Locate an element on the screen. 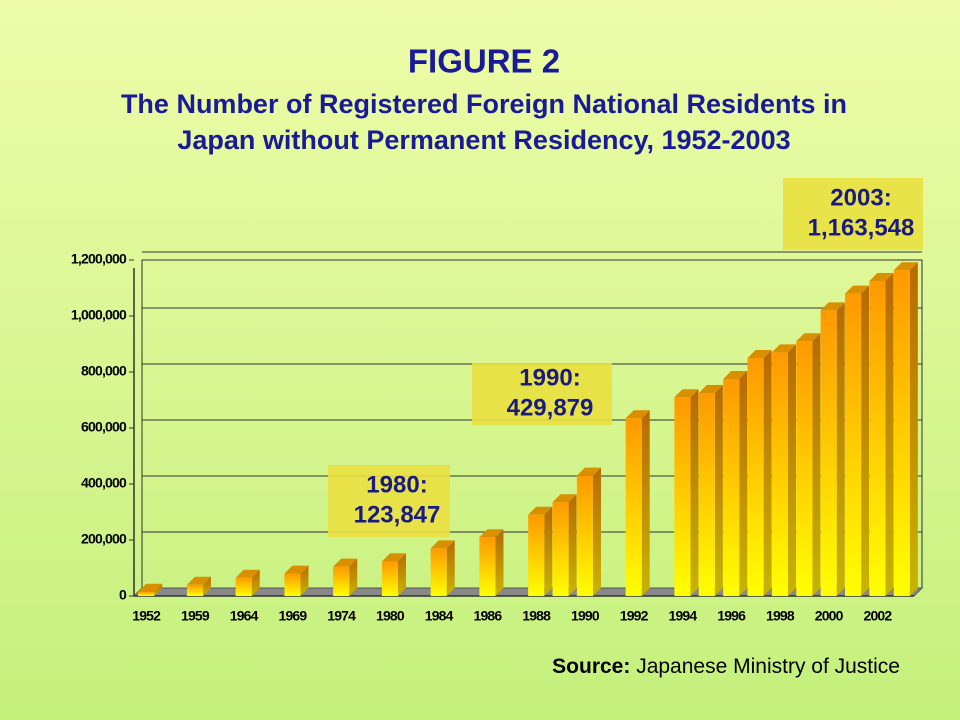  y-tick-label: 1,200,000 is located at coordinates (99, 259).